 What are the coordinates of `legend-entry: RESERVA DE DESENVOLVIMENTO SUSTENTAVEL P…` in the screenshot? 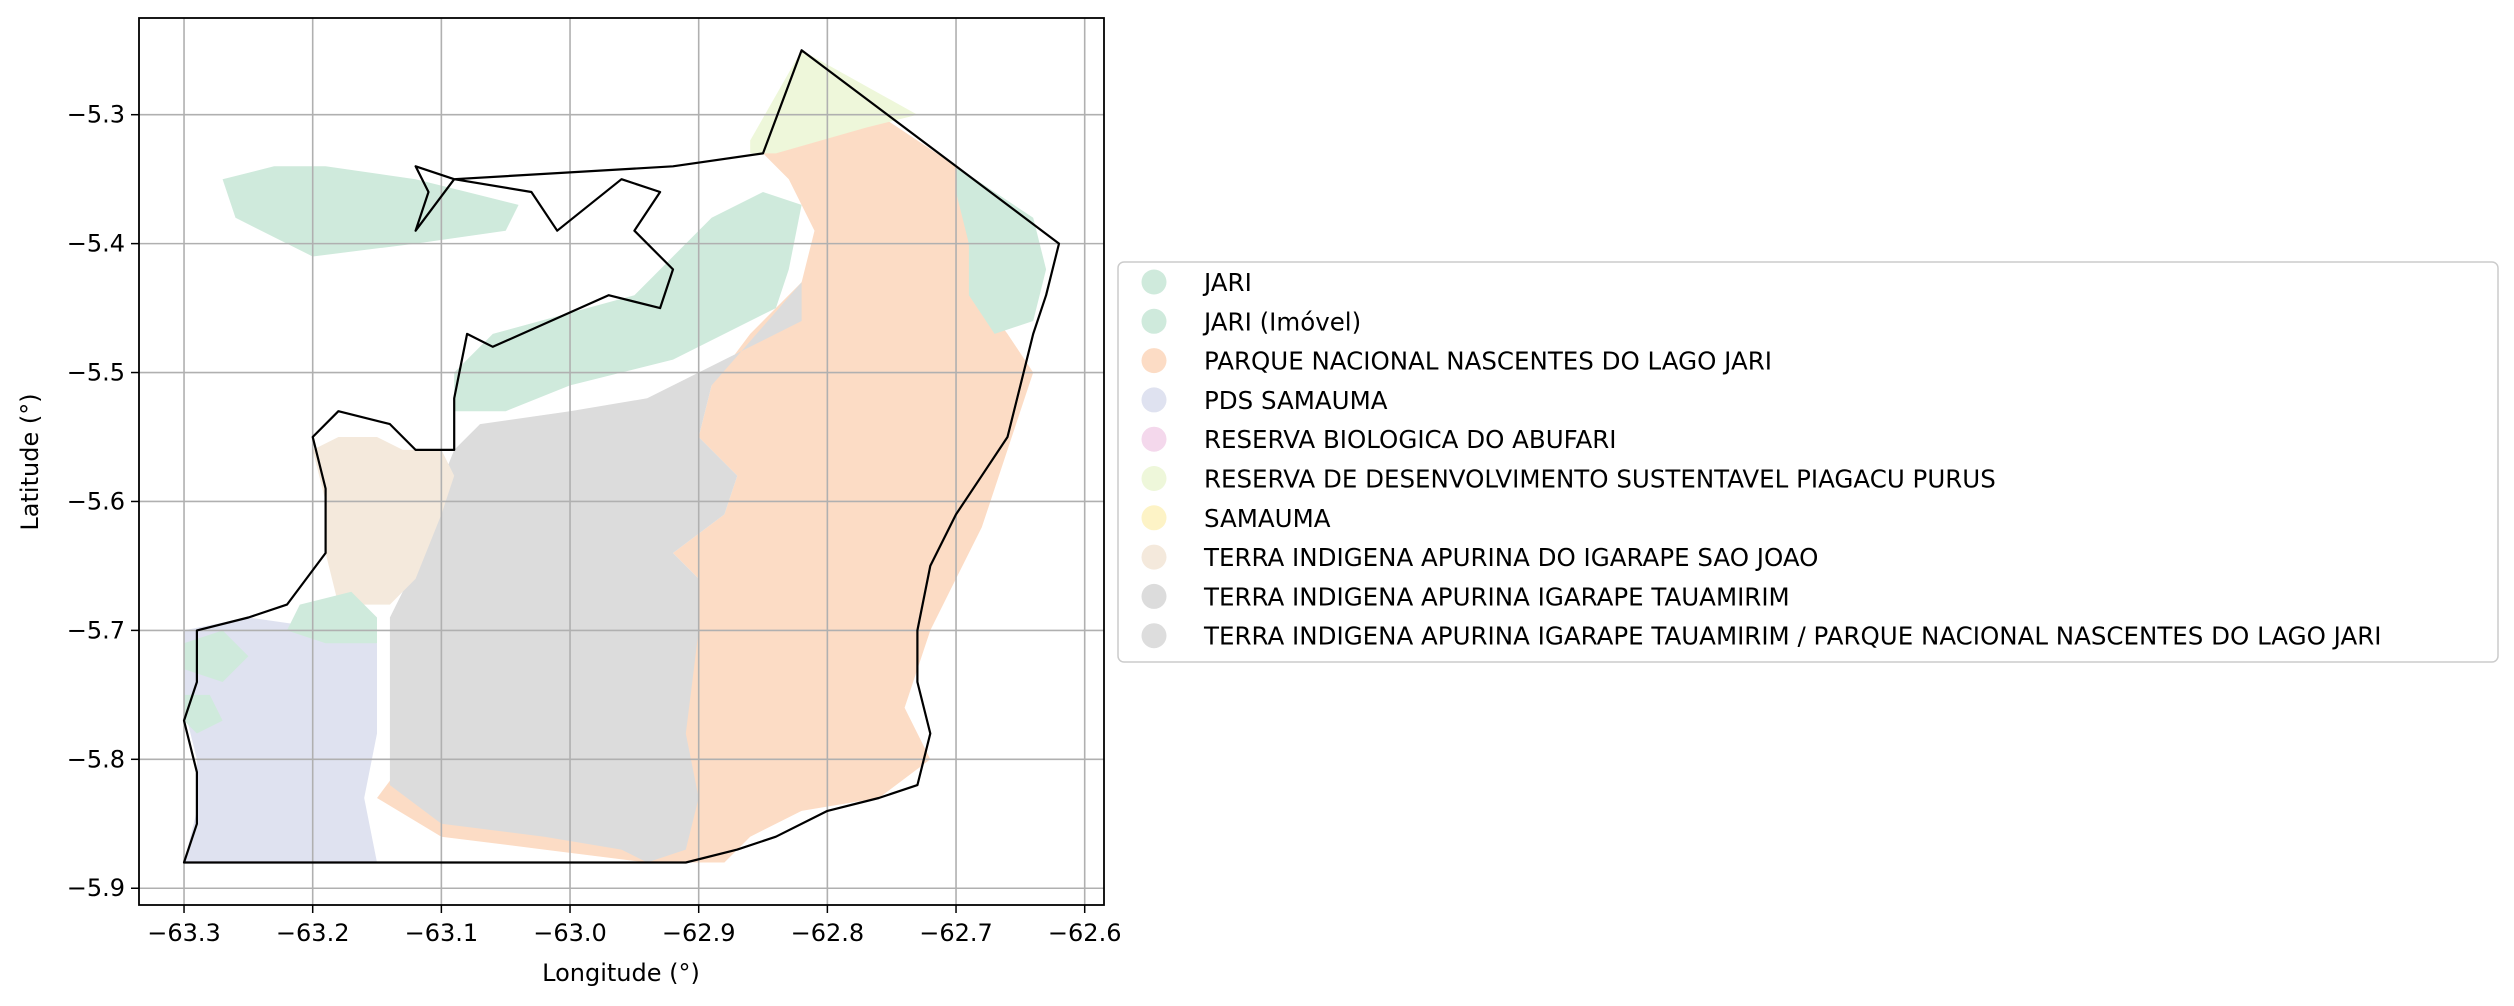 It's located at (1568, 479).